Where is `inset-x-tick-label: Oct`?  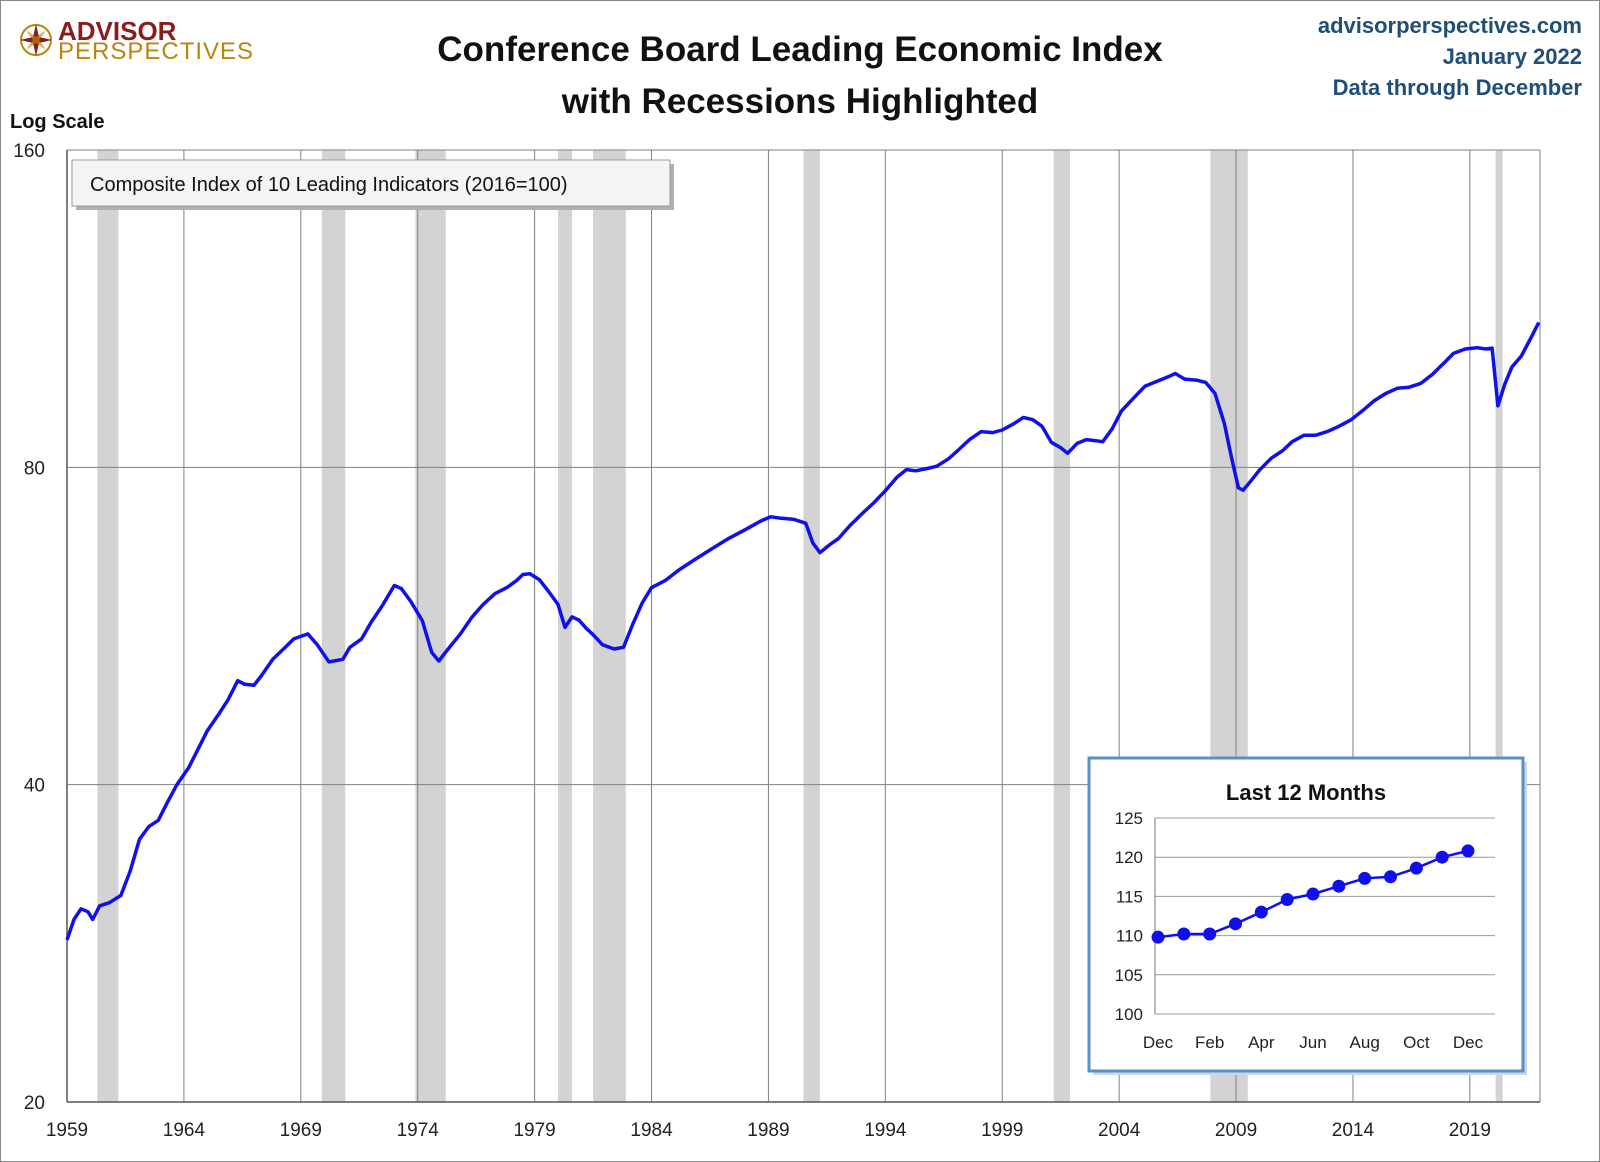
inset-x-tick-label: Oct is located at coordinates (1416, 1042).